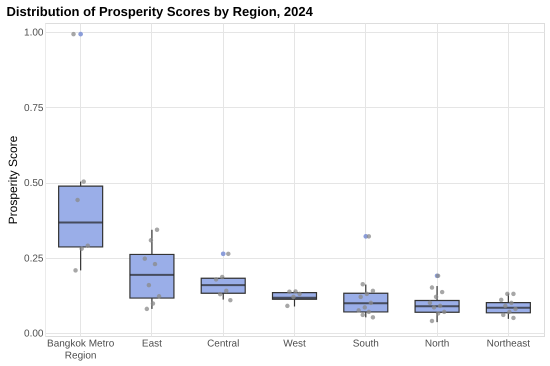  Describe the element at coordinates (34, 334) in the screenshot. I see `y-tick-label: 0.00` at that location.